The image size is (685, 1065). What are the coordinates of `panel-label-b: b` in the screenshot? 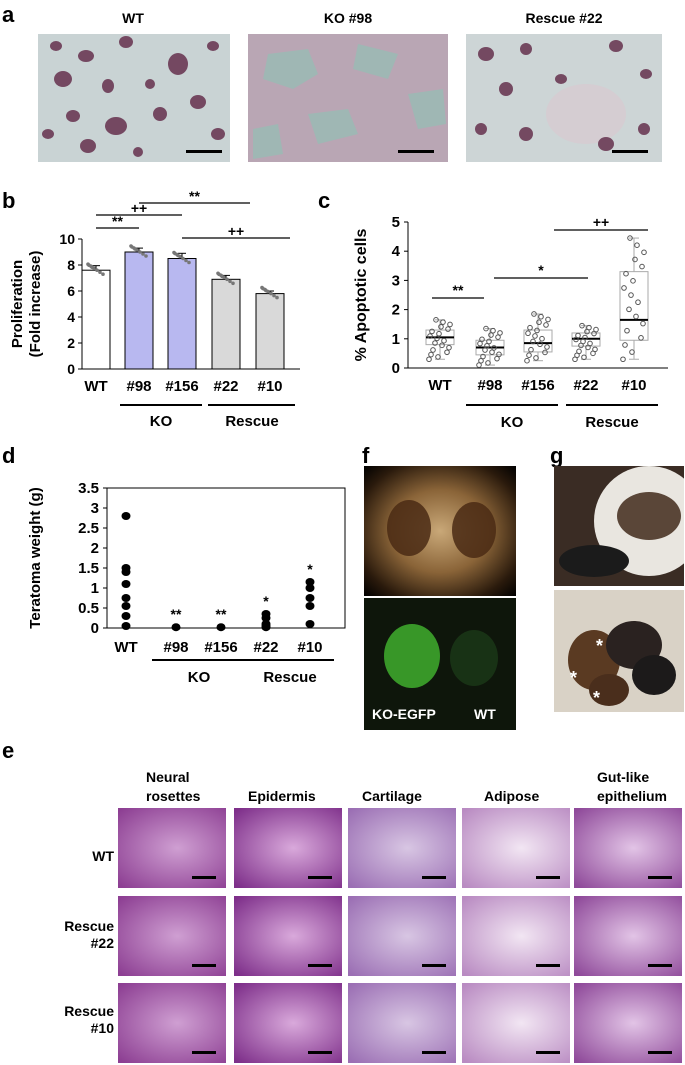 It's located at (9, 200).